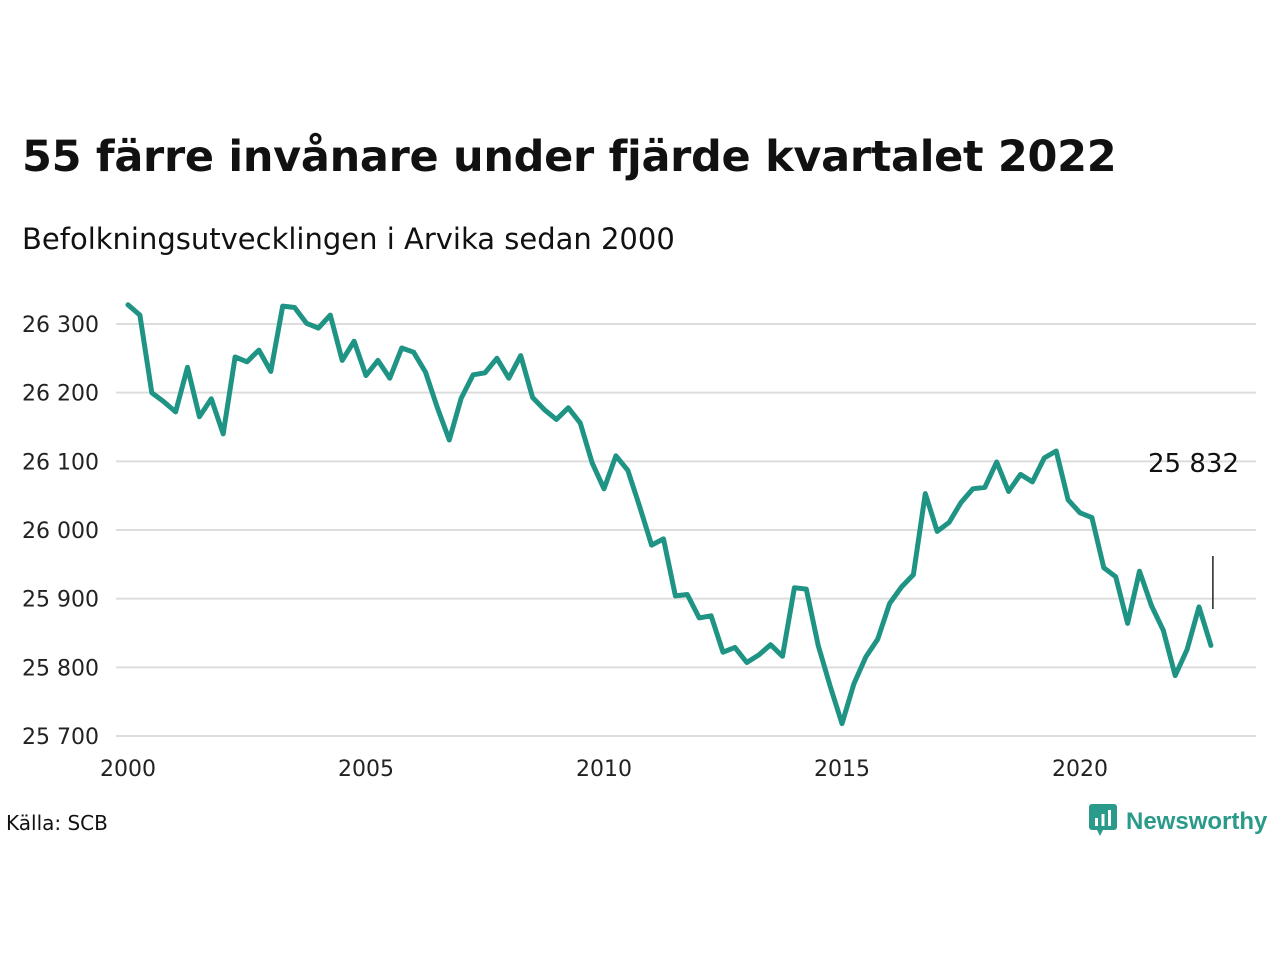  I want to click on y-tick-label: 25 700, so click(60, 737).